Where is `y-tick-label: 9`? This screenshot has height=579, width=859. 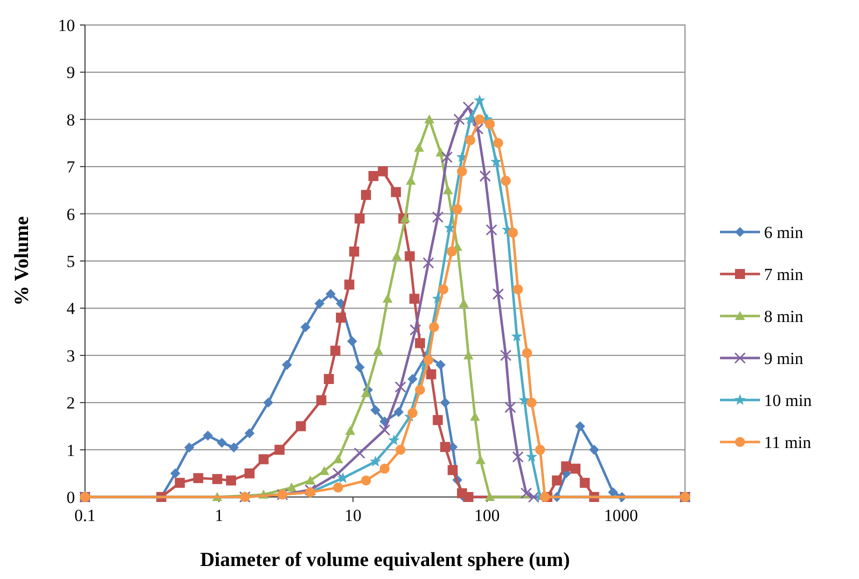
y-tick-label: 9 is located at coordinates (70, 72).